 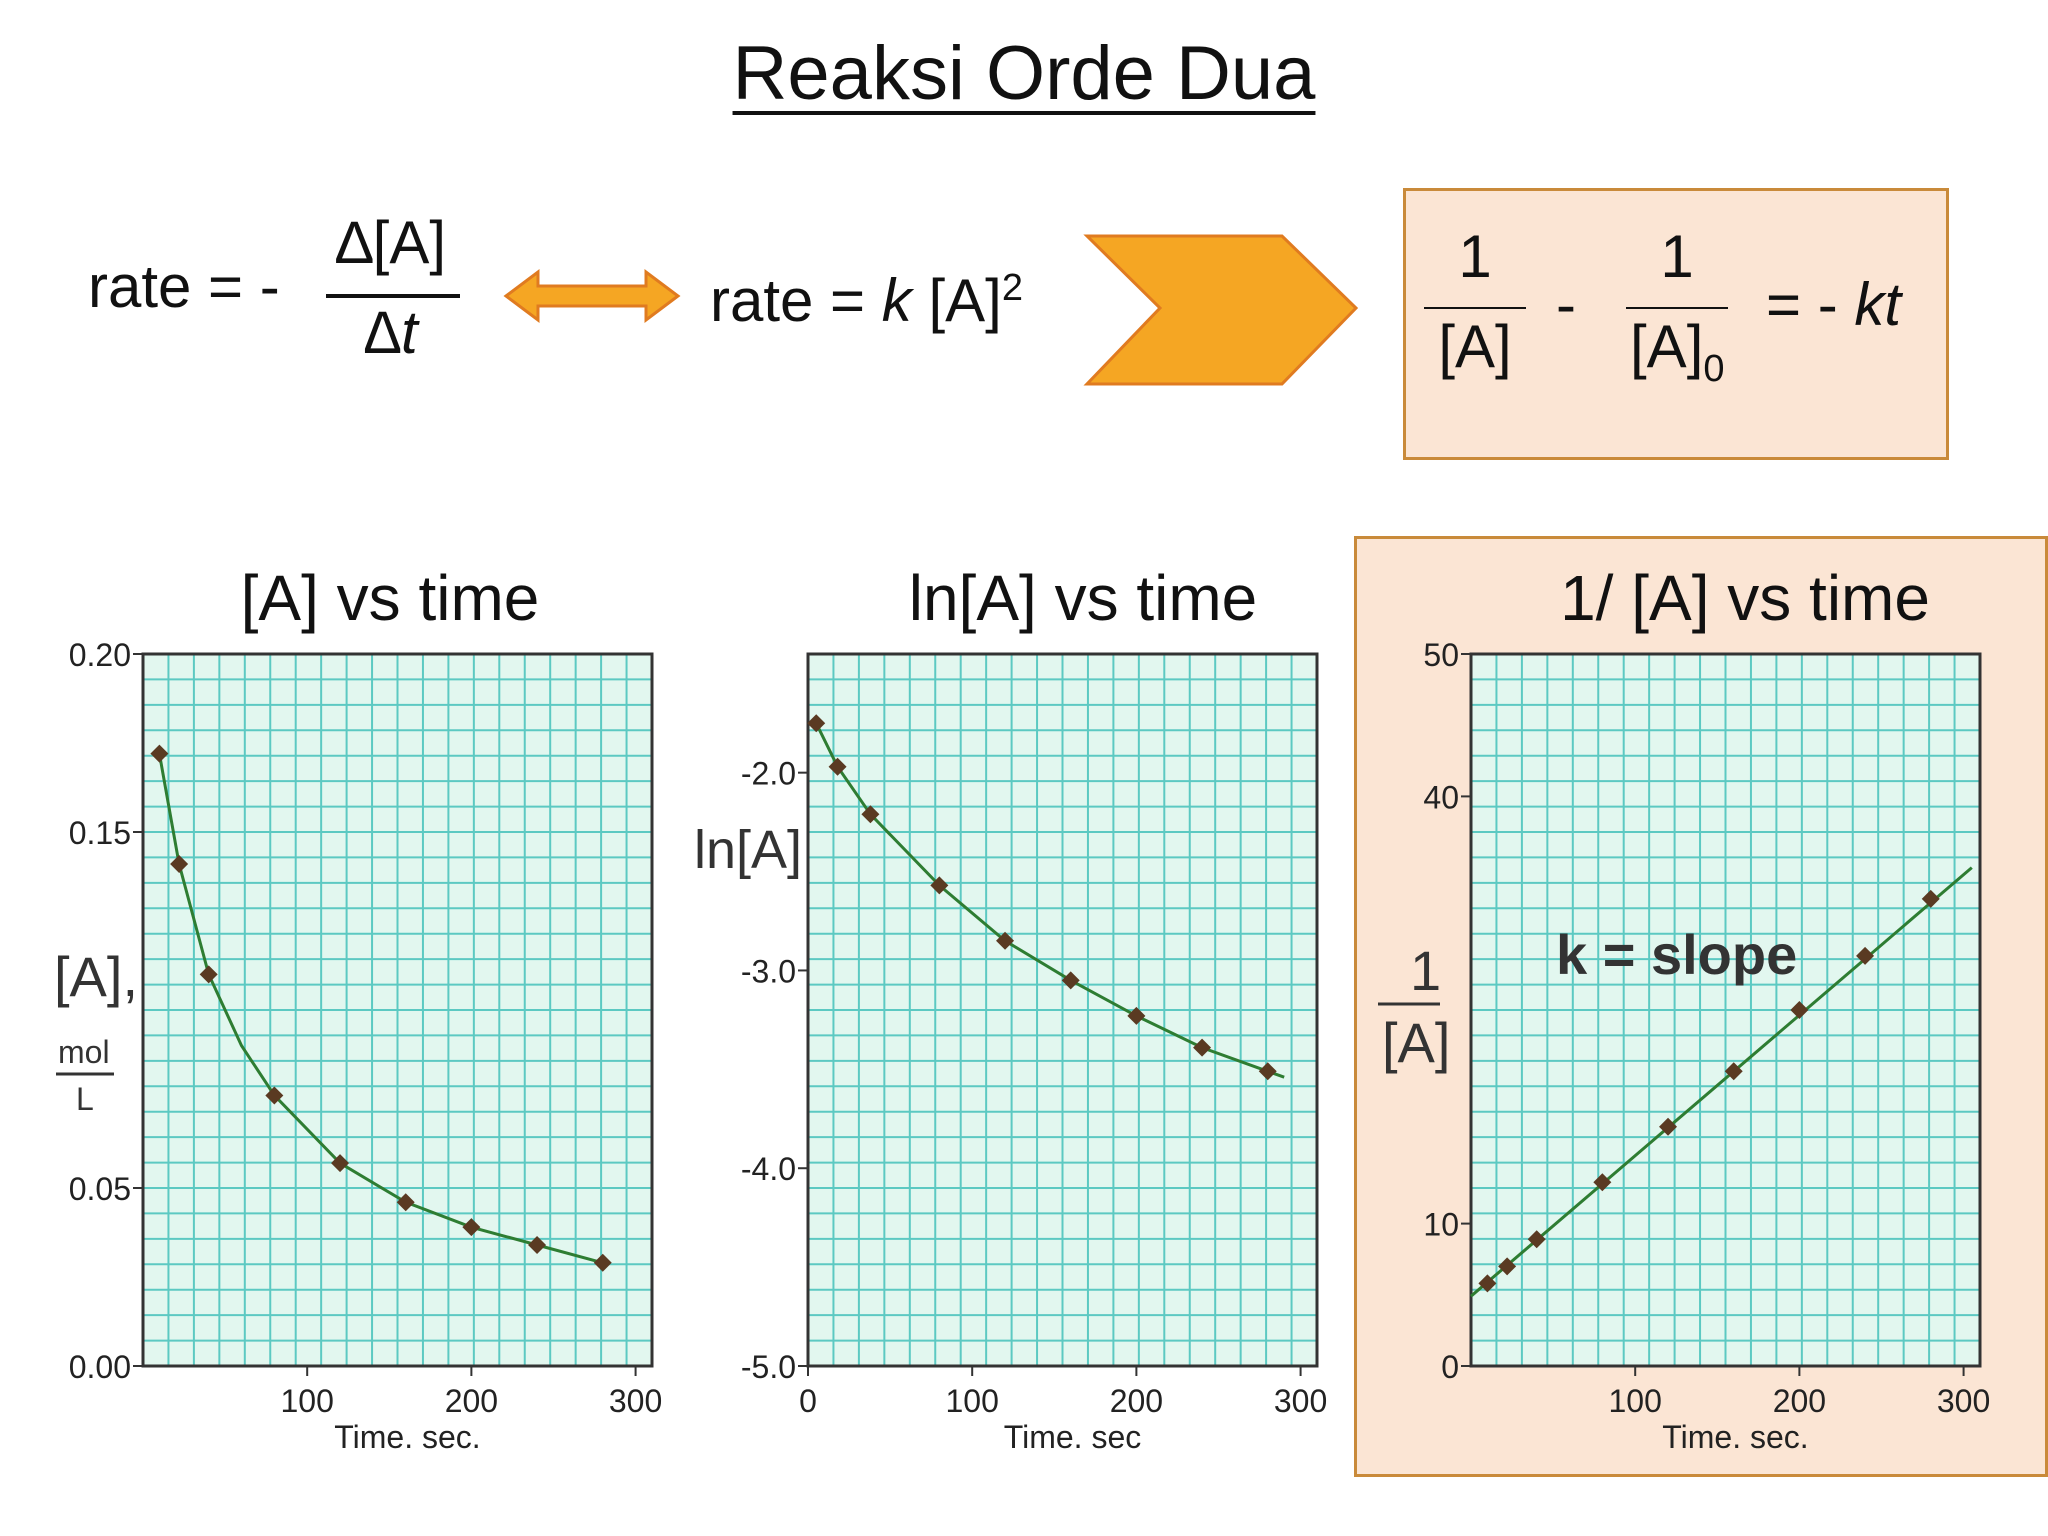 I want to click on page-title: Reaksi Orde Dua, so click(x=1024, y=73).